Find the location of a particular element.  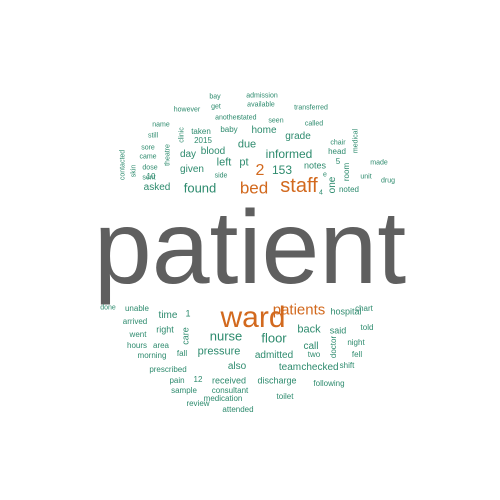

word-pain: pain is located at coordinates (177, 380).